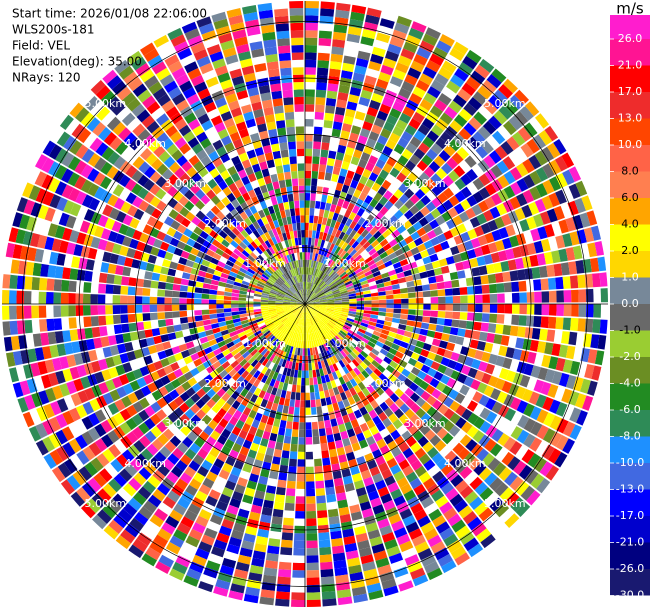  What do you see at coordinates (109, 14) in the screenshot?
I see `header-line: Start time: 2026/01/08 22:06:00` at bounding box center [109, 14].